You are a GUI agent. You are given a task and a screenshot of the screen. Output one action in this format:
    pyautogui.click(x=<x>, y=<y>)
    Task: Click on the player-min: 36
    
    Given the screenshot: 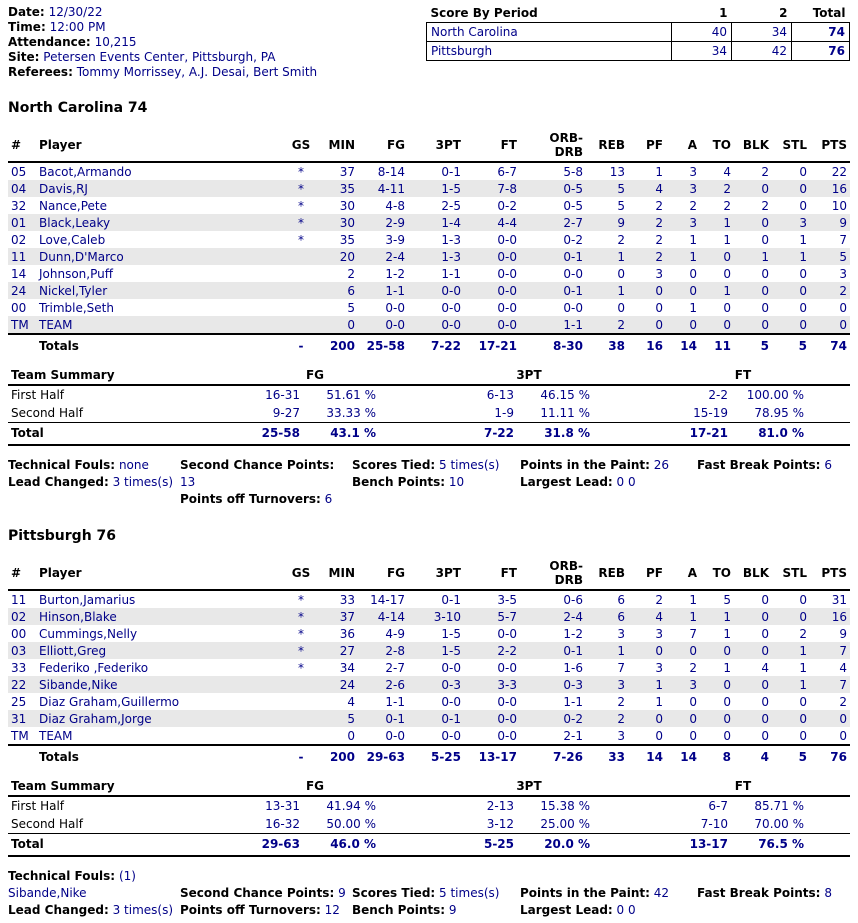 What is the action you would take?
    pyautogui.click(x=347, y=634)
    